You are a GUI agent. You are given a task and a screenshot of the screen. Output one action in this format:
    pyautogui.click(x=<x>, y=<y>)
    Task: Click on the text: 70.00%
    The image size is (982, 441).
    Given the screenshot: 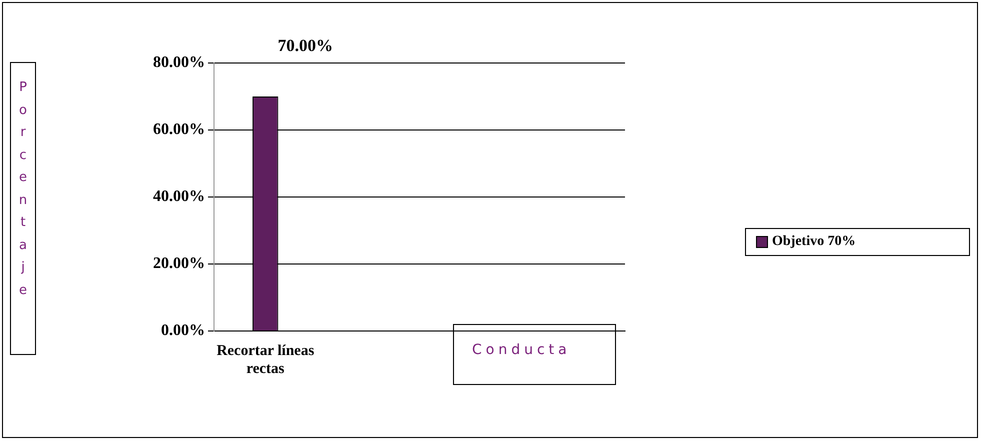 What is the action you would take?
    pyautogui.click(x=305, y=45)
    